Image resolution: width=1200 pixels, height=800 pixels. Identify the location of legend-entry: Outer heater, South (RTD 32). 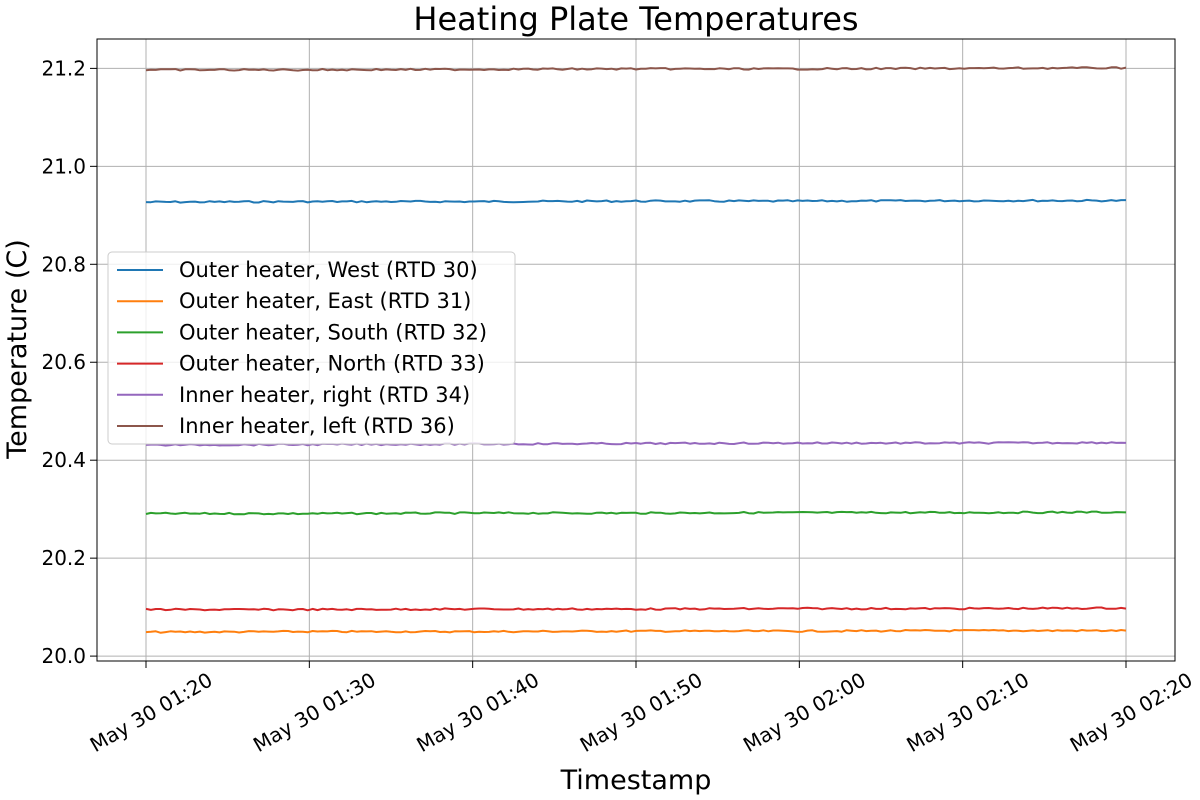
(333, 332).